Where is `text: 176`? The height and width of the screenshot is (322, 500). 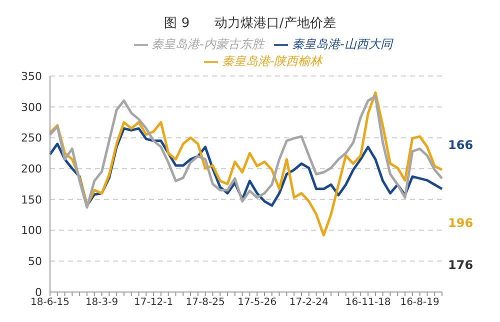 text: 176 is located at coordinates (461, 265).